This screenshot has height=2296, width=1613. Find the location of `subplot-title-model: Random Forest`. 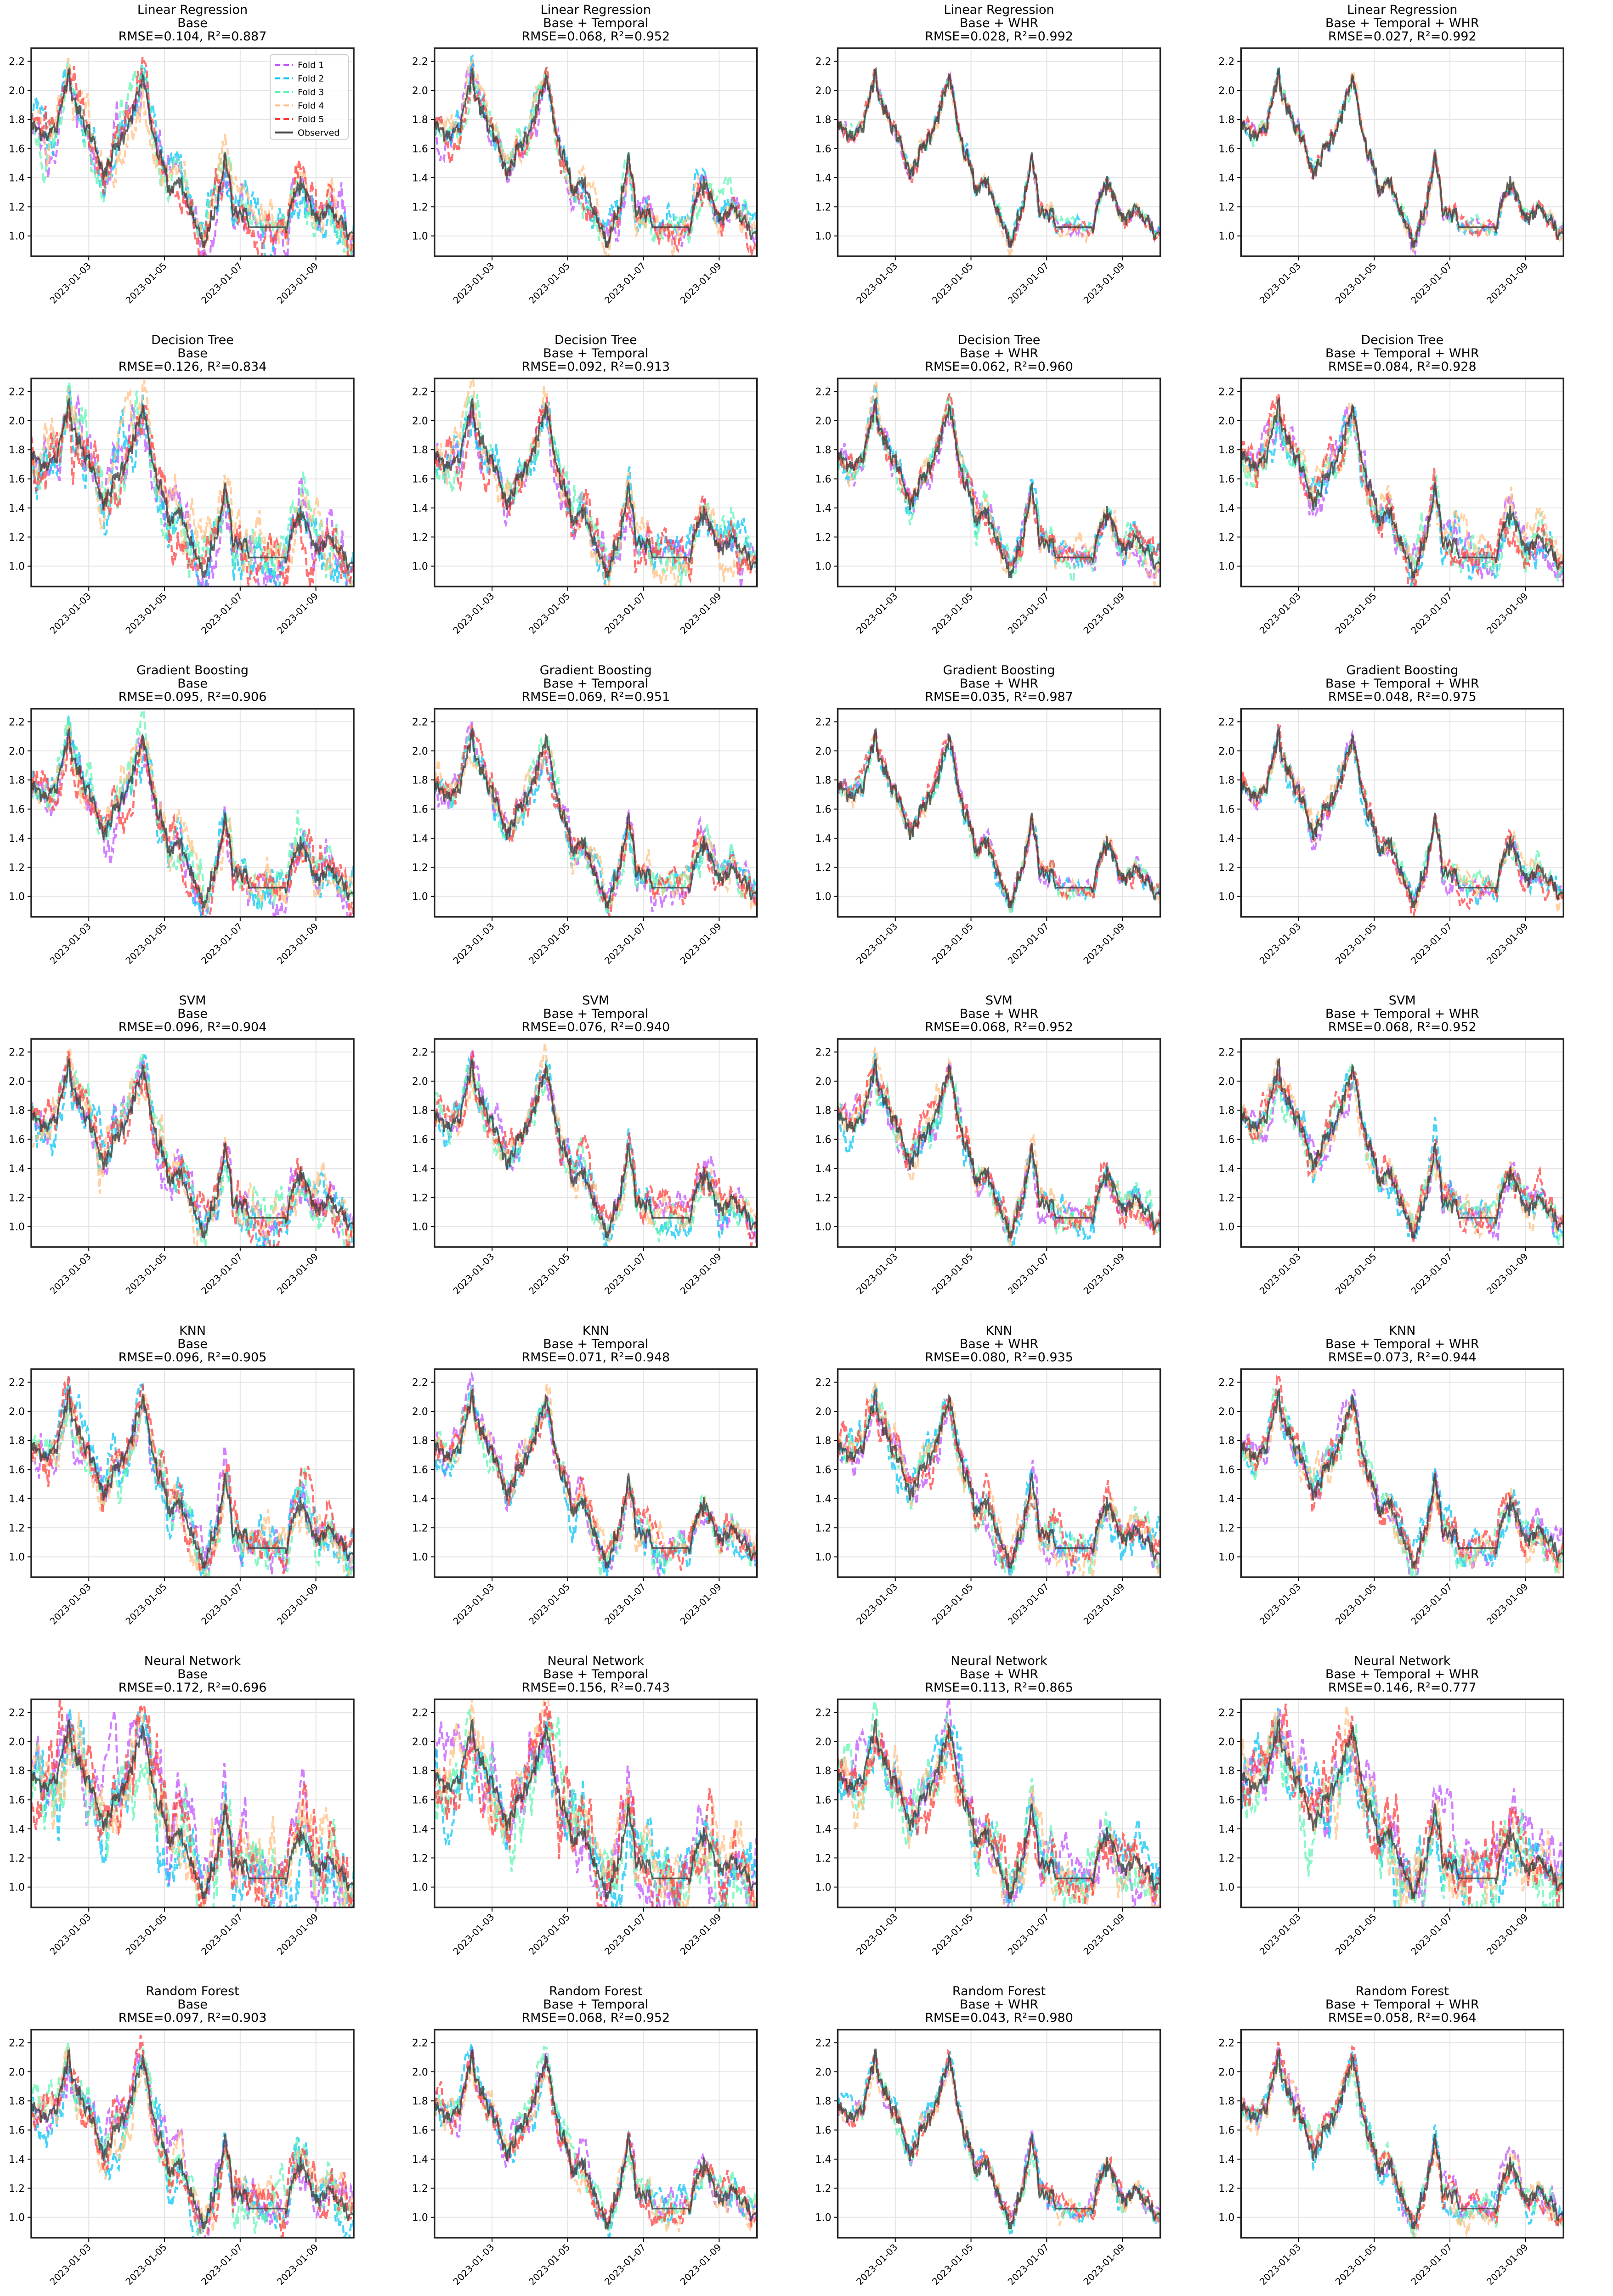

subplot-title-model: Random Forest is located at coordinates (1403, 1991).